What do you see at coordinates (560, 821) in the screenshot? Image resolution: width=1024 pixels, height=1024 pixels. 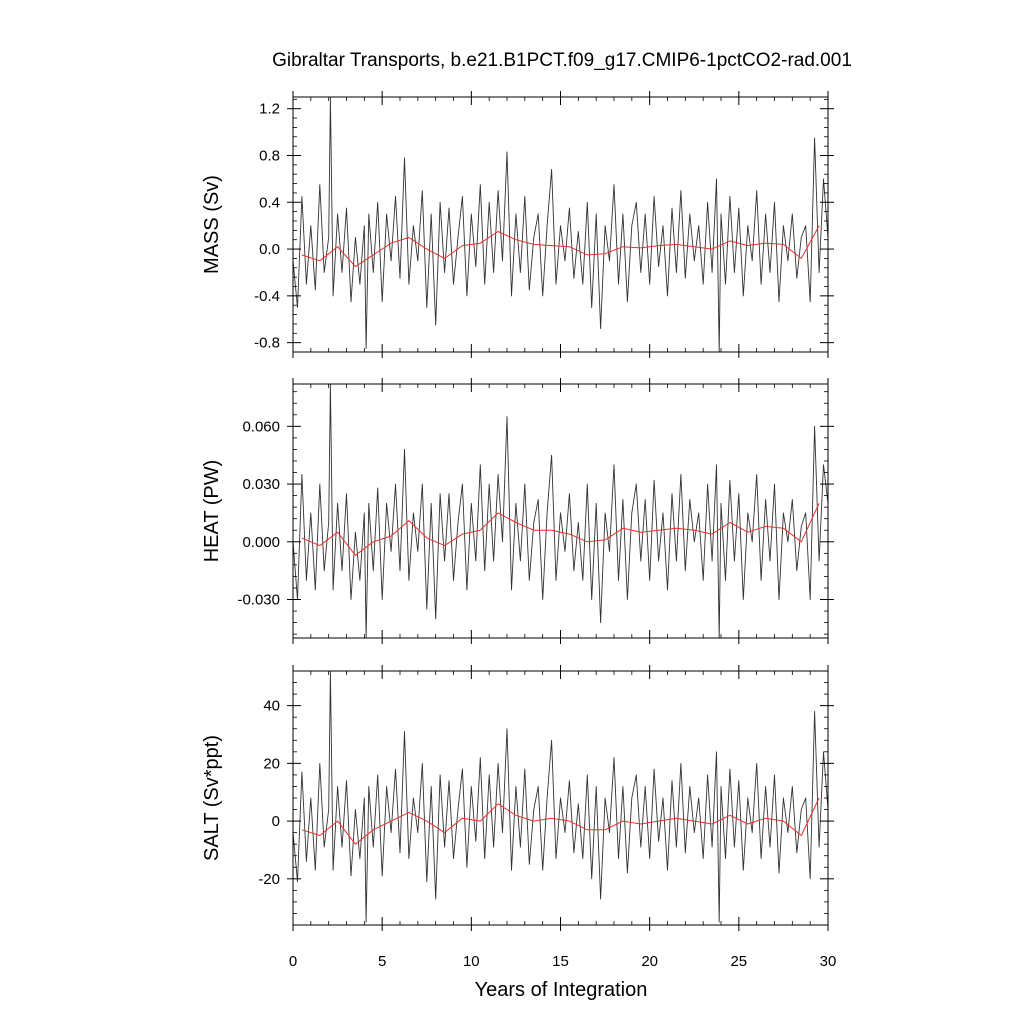 I see `panel-salt-series-annual-mean-line` at bounding box center [560, 821].